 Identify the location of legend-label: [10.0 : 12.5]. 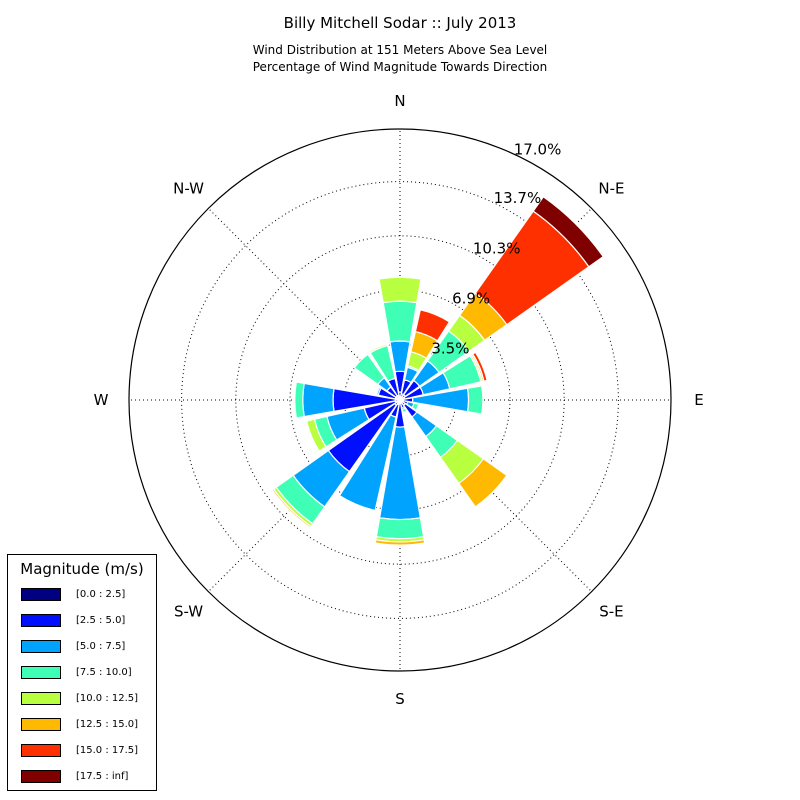
(107, 698).